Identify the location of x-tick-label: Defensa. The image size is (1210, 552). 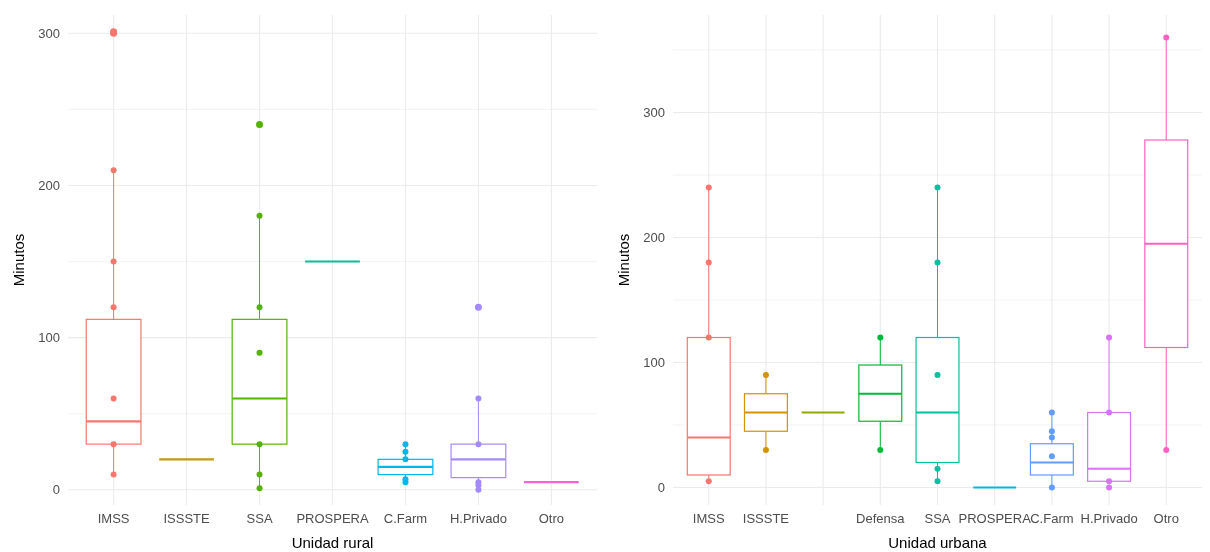
(881, 519).